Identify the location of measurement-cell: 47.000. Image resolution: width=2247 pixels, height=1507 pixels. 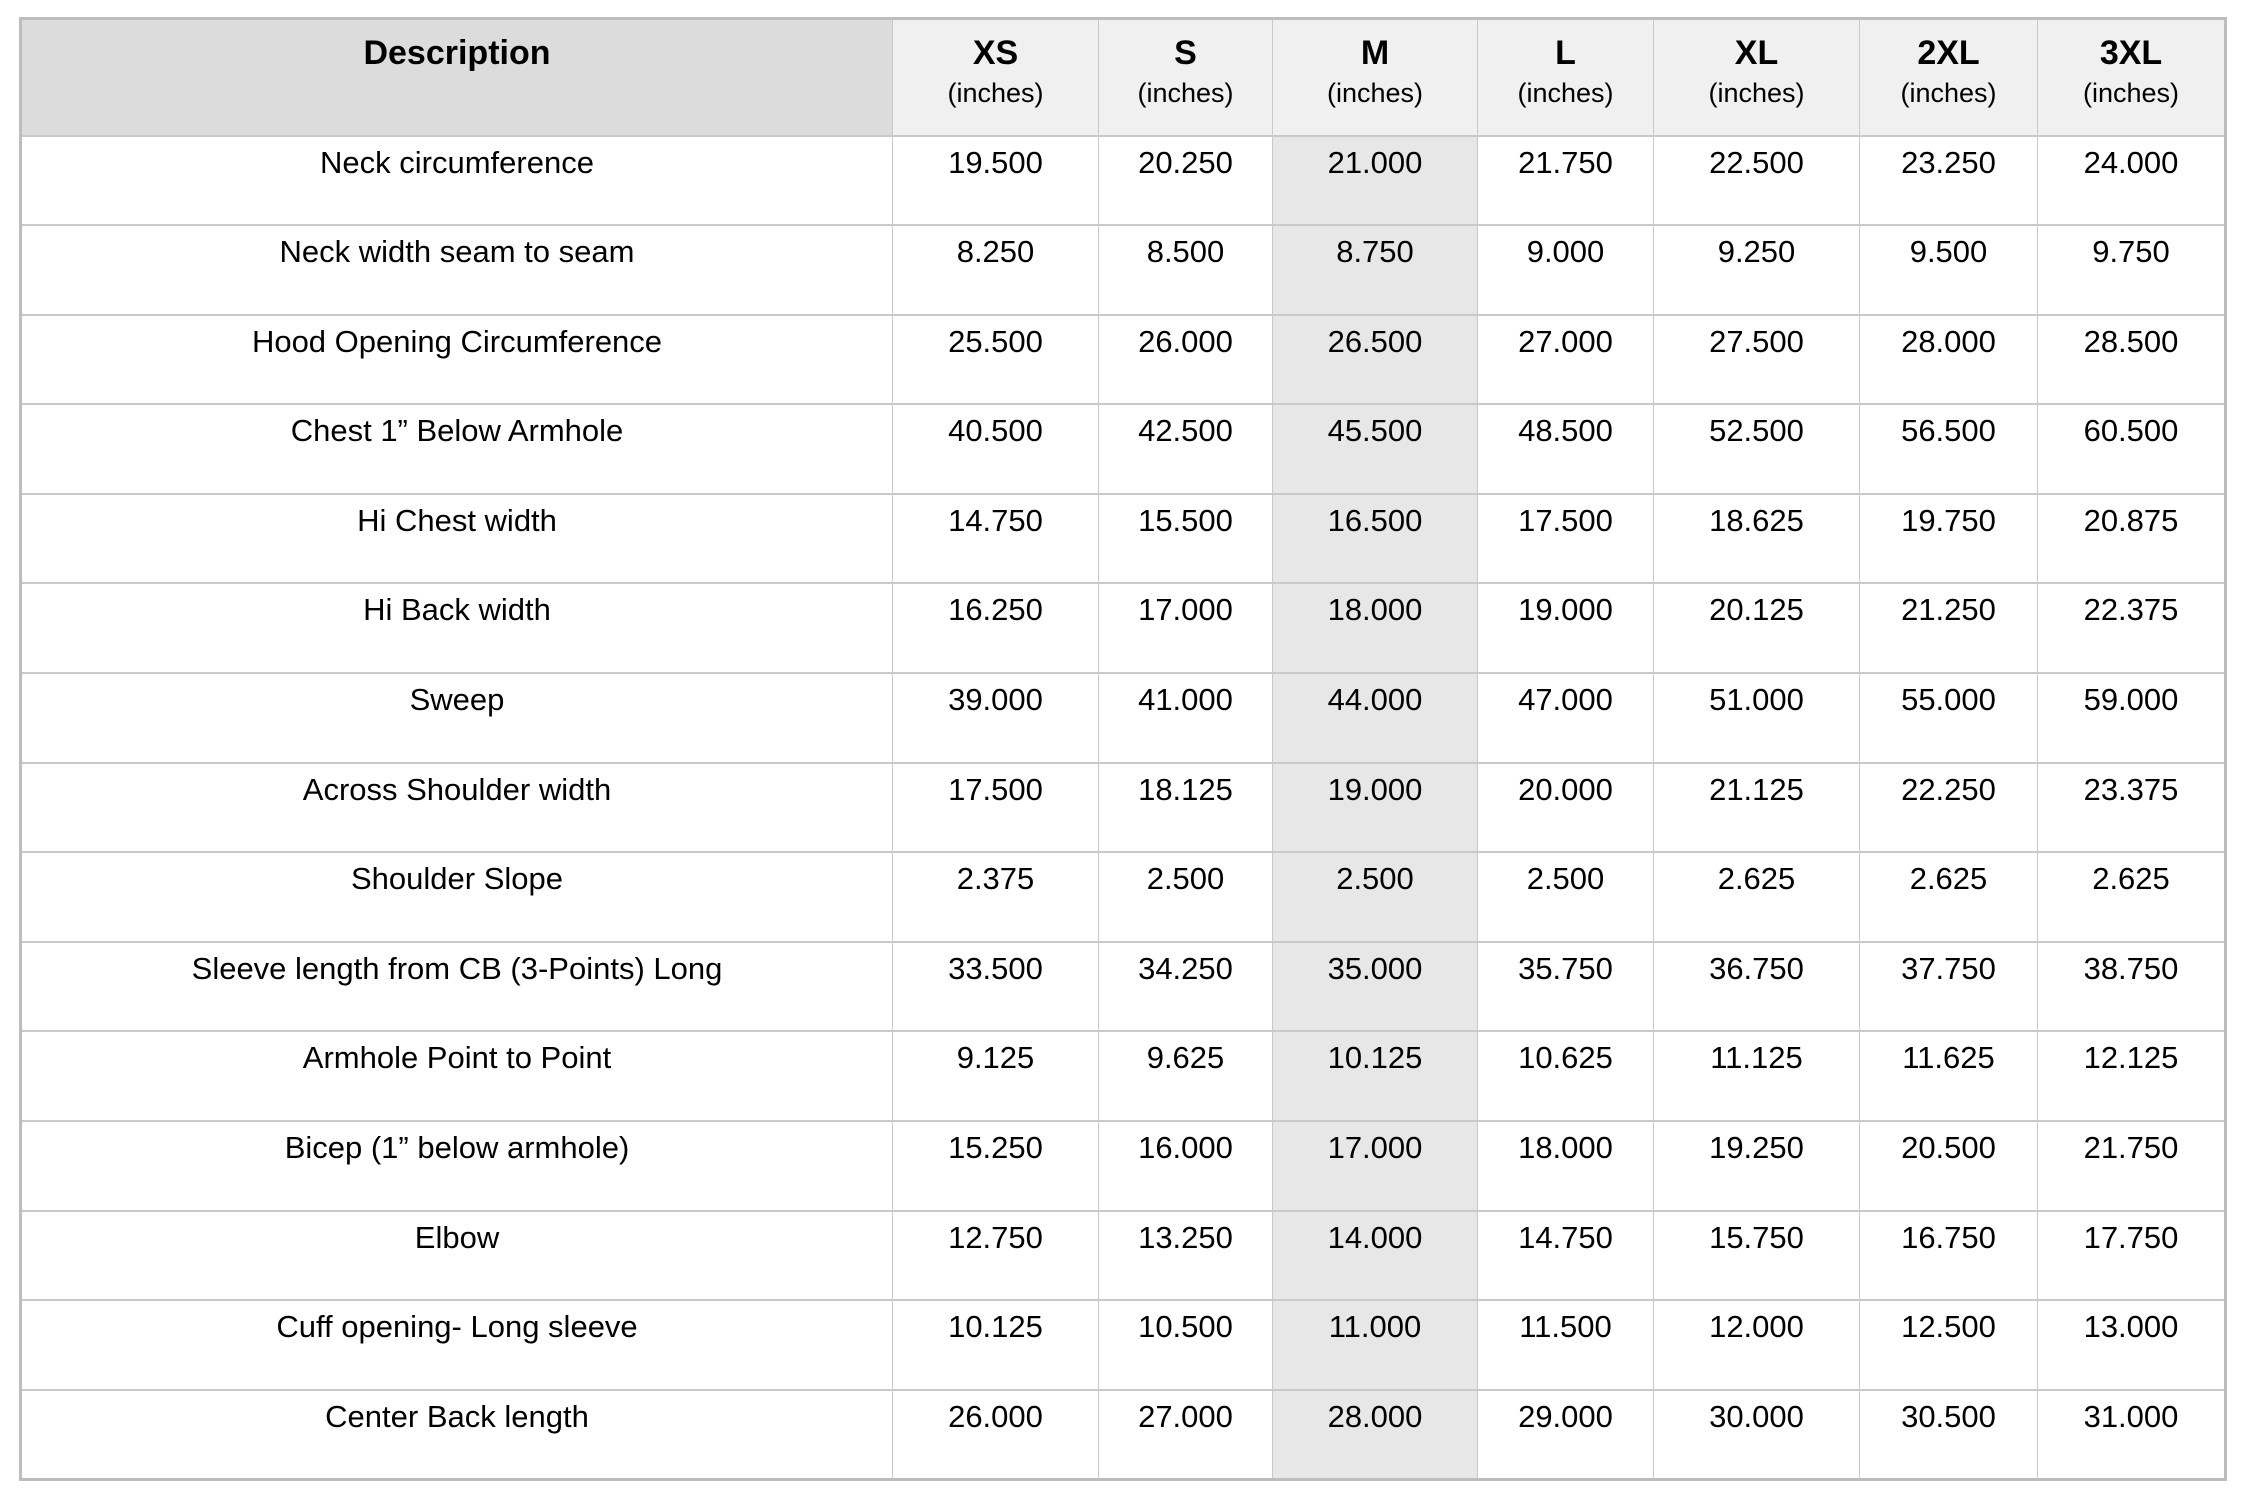
(1565, 718).